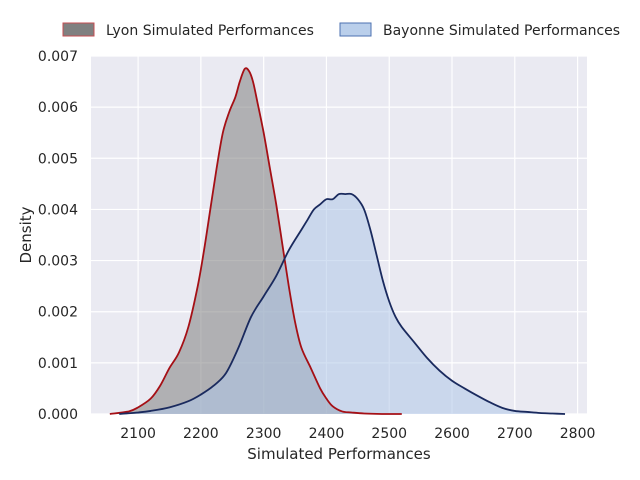 This screenshot has width=640, height=480. Describe the element at coordinates (264, 434) in the screenshot. I see `x-tick-label: 2300` at that location.